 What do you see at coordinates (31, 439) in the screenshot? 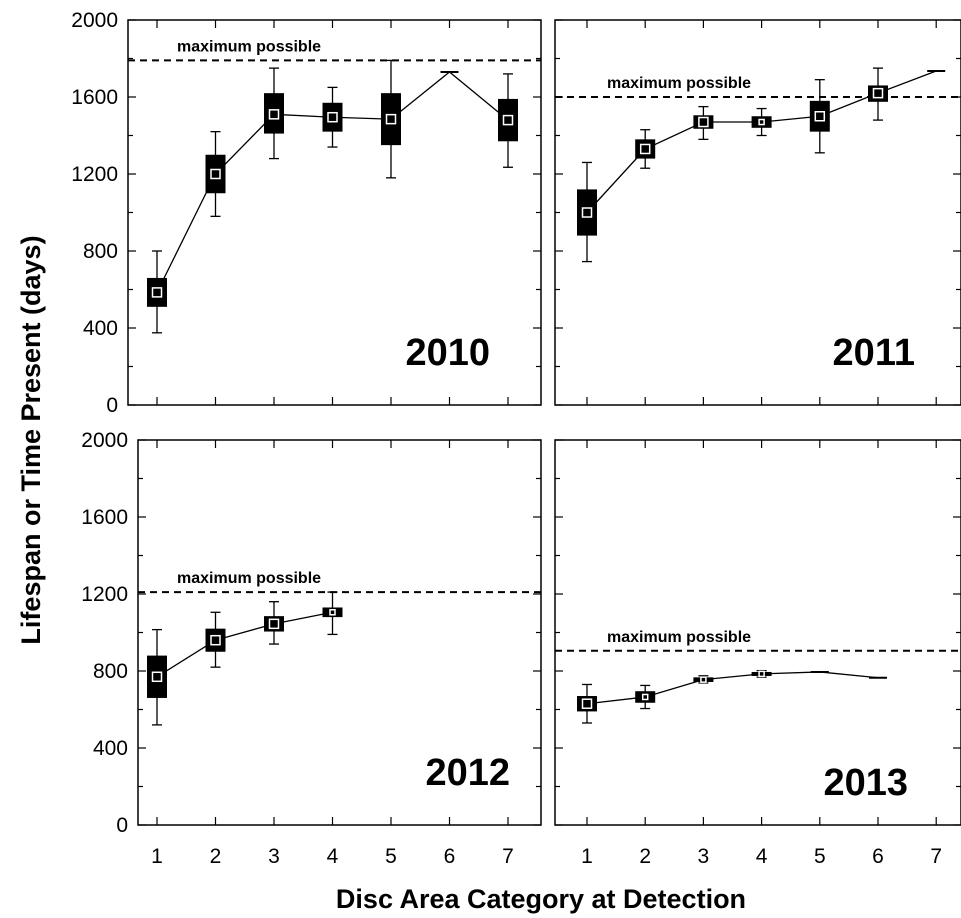
I see `y-axis-title: Lifespan or Time Present (days)` at bounding box center [31, 439].